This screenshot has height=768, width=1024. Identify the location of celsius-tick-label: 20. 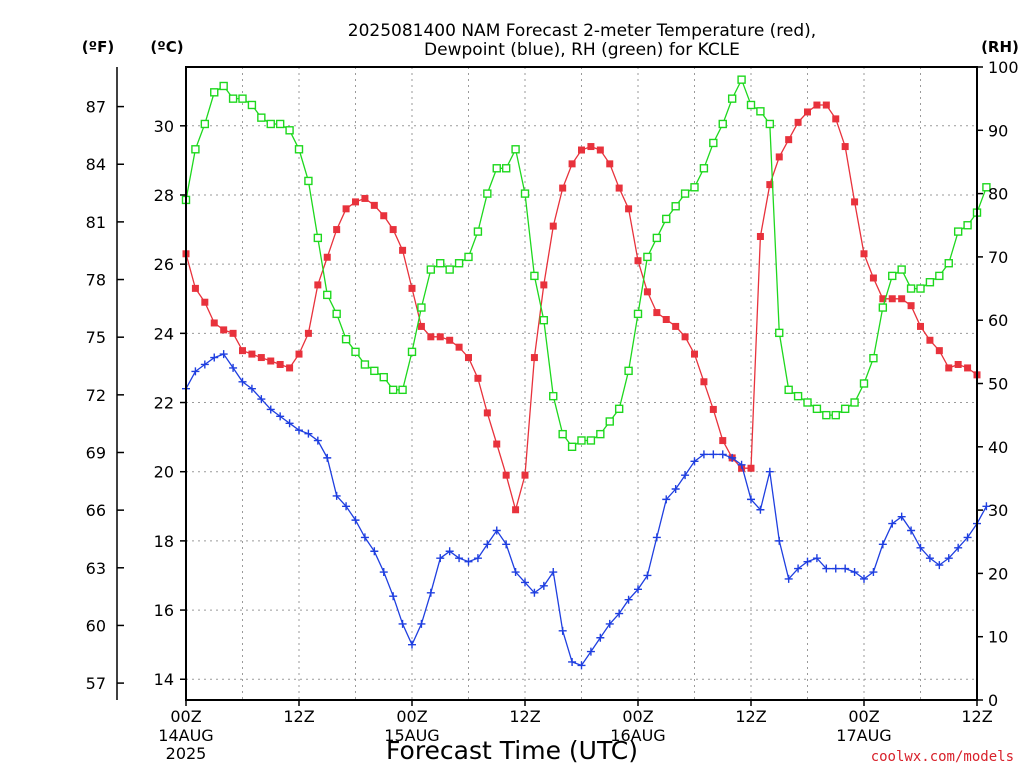
(164, 472).